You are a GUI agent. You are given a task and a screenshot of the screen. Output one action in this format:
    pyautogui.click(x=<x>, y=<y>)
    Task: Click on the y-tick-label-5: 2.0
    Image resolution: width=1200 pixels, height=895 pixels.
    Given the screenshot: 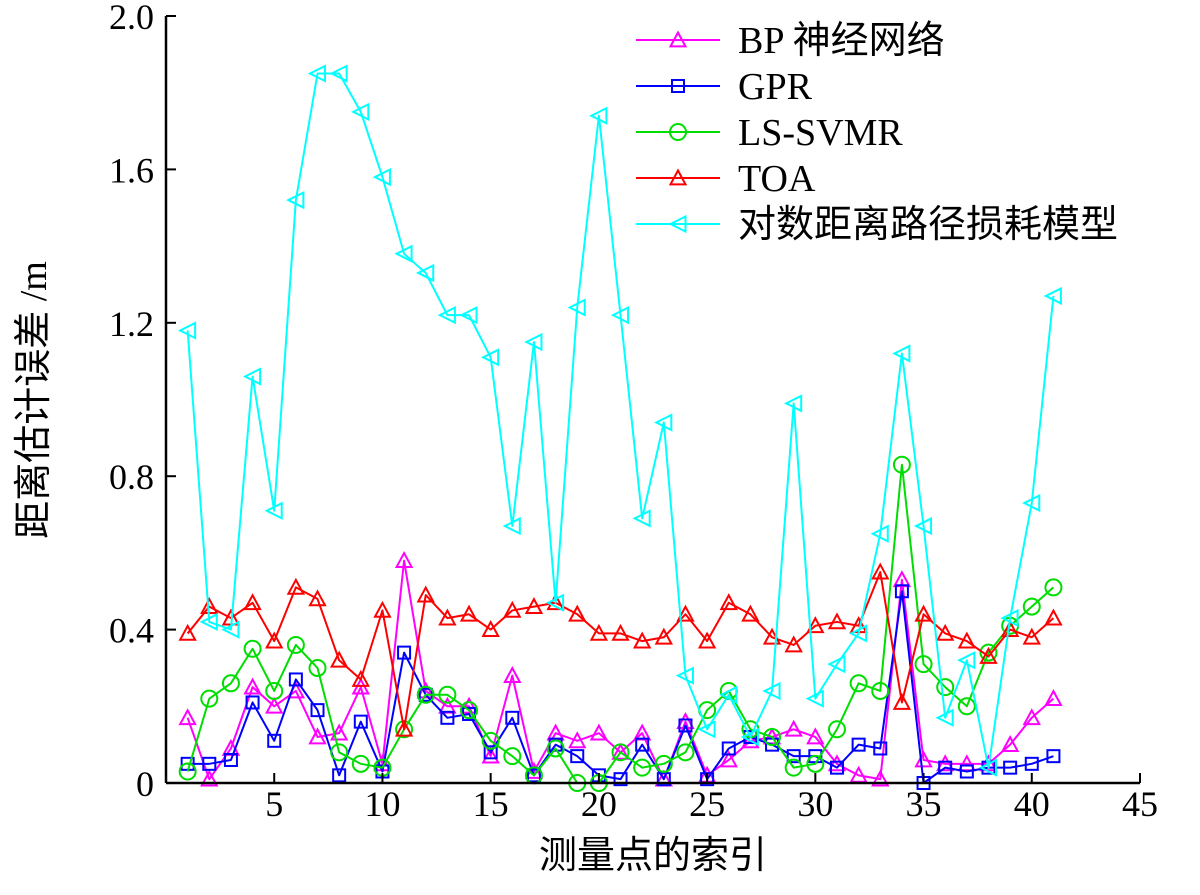 What is the action you would take?
    pyautogui.click(x=131, y=18)
    